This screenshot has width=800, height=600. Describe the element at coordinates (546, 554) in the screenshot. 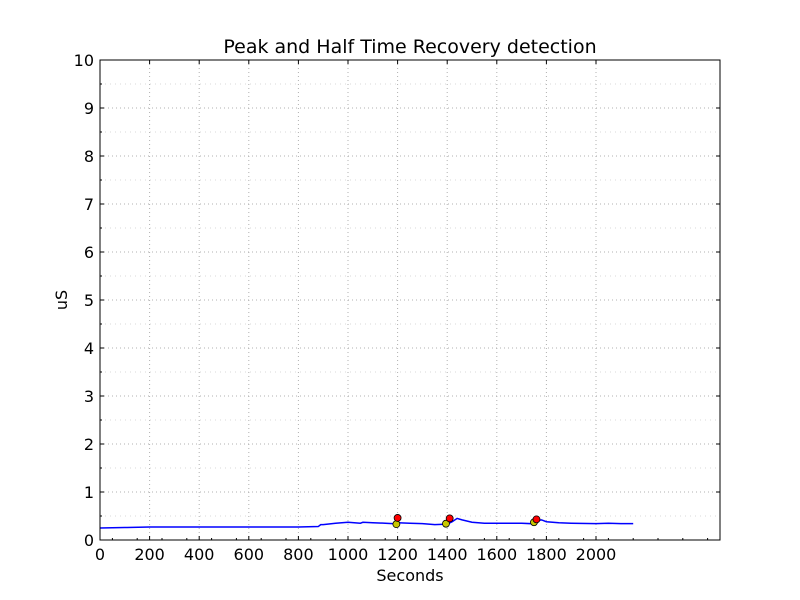

I see `x-tick-label: 1800` at that location.